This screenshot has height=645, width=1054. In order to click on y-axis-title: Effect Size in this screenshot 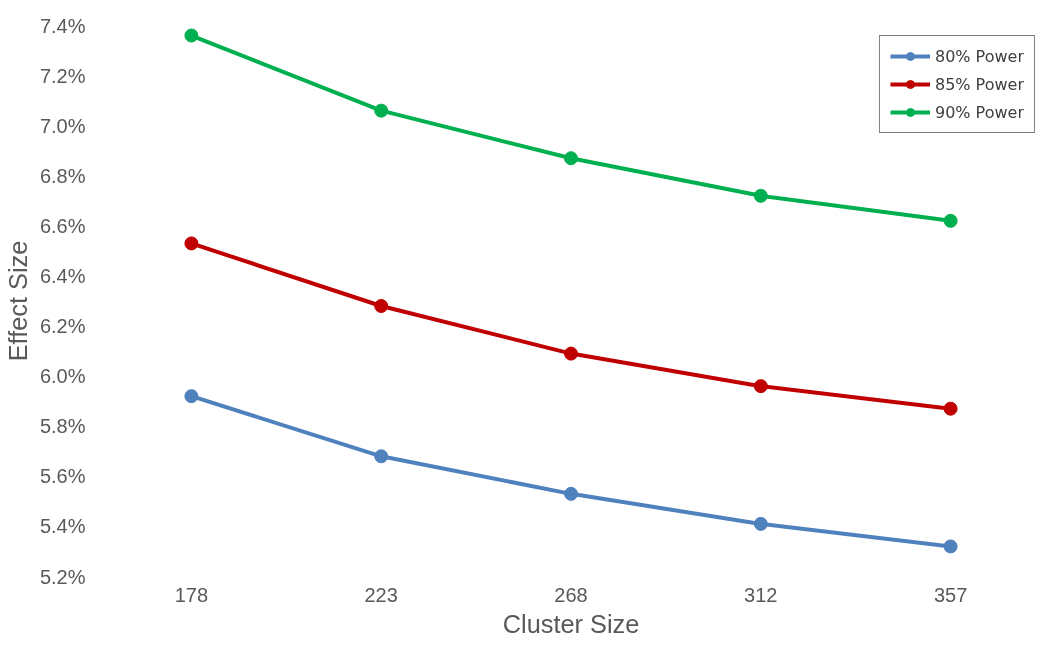, I will do `click(17, 301)`.